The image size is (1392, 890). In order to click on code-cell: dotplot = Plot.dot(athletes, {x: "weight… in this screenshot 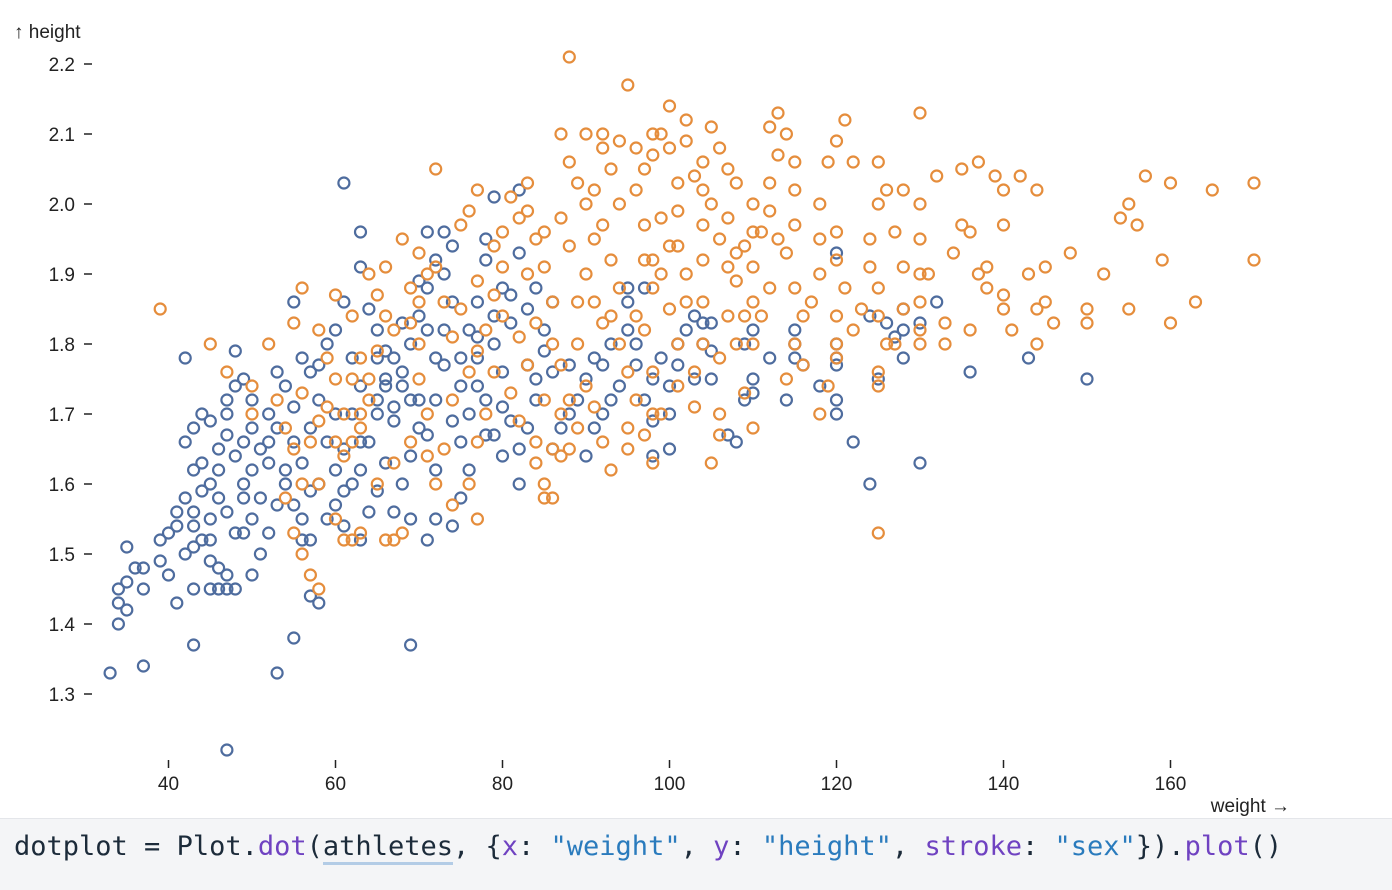, I will do `click(696, 854)`.